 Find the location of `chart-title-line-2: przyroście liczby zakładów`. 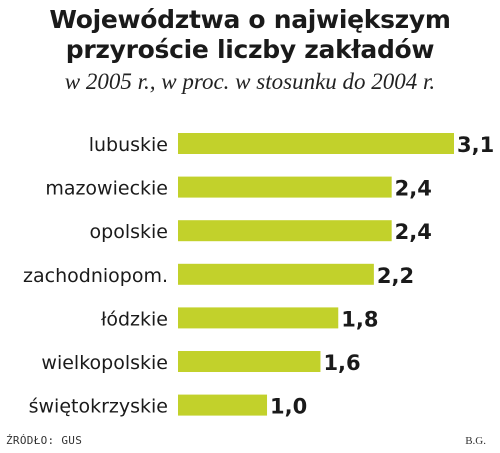

chart-title-line-2: przyroście liczby zakładów is located at coordinates (250, 49).